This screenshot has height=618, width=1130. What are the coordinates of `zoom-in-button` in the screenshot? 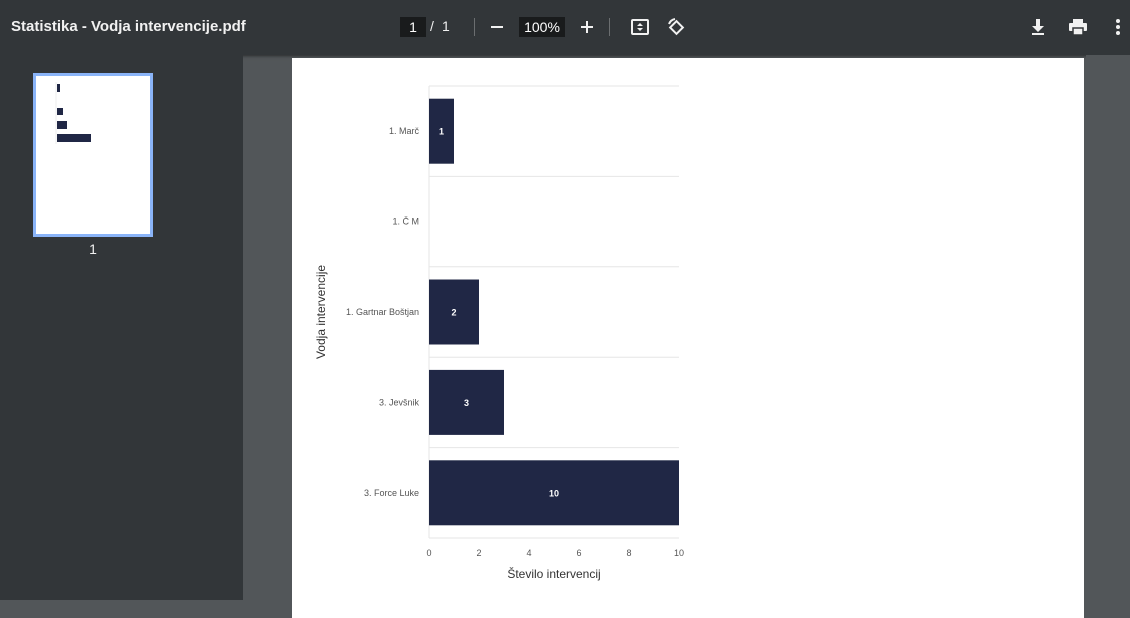 It's located at (587, 27).